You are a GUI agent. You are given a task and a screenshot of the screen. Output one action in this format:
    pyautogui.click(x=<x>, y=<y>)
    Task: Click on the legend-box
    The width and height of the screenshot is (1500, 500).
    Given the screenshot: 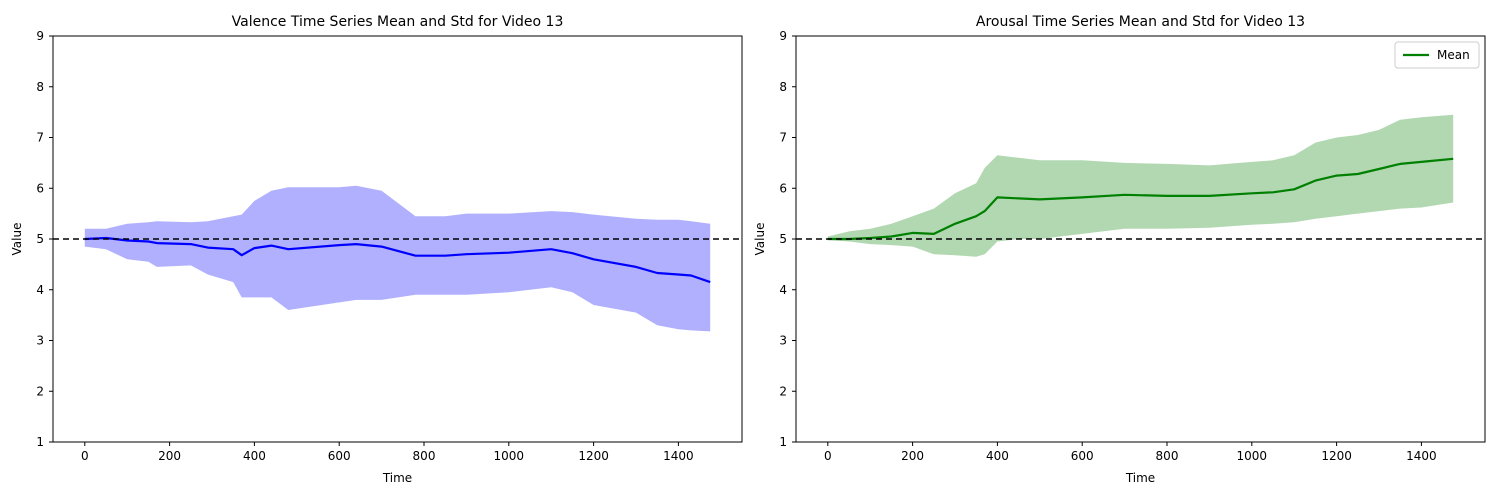 What is the action you would take?
    pyautogui.click(x=1437, y=55)
    